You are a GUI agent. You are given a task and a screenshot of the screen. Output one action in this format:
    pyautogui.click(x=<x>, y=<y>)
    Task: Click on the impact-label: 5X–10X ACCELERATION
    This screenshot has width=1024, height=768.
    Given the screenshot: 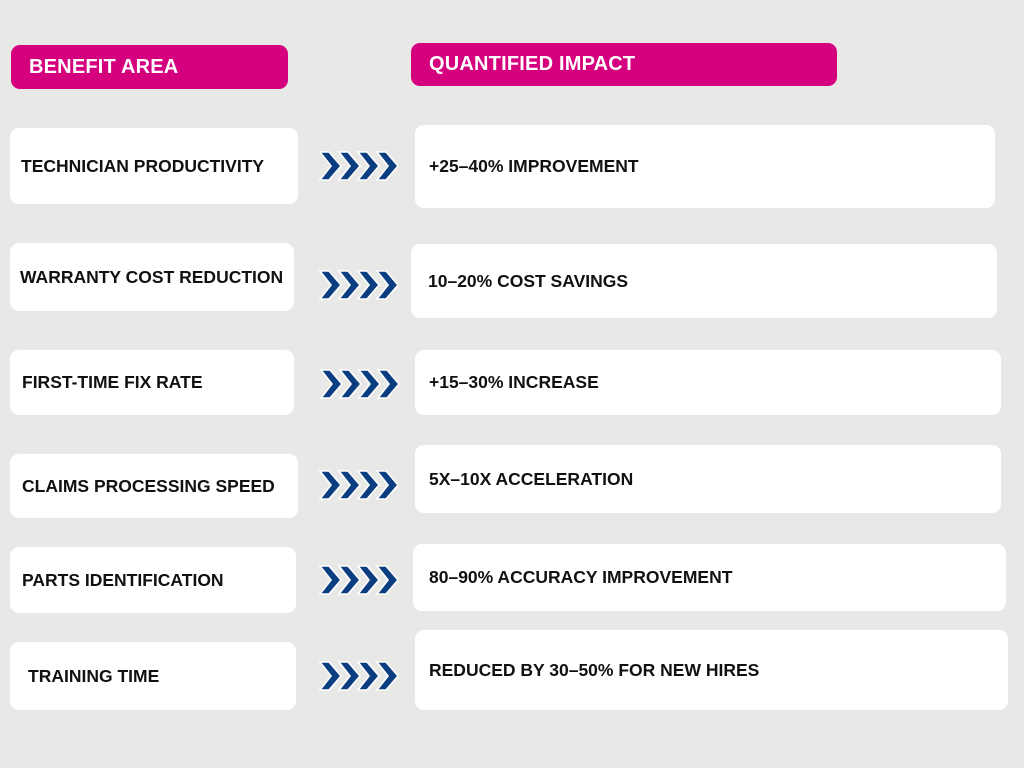 What is the action you would take?
    pyautogui.click(x=531, y=478)
    